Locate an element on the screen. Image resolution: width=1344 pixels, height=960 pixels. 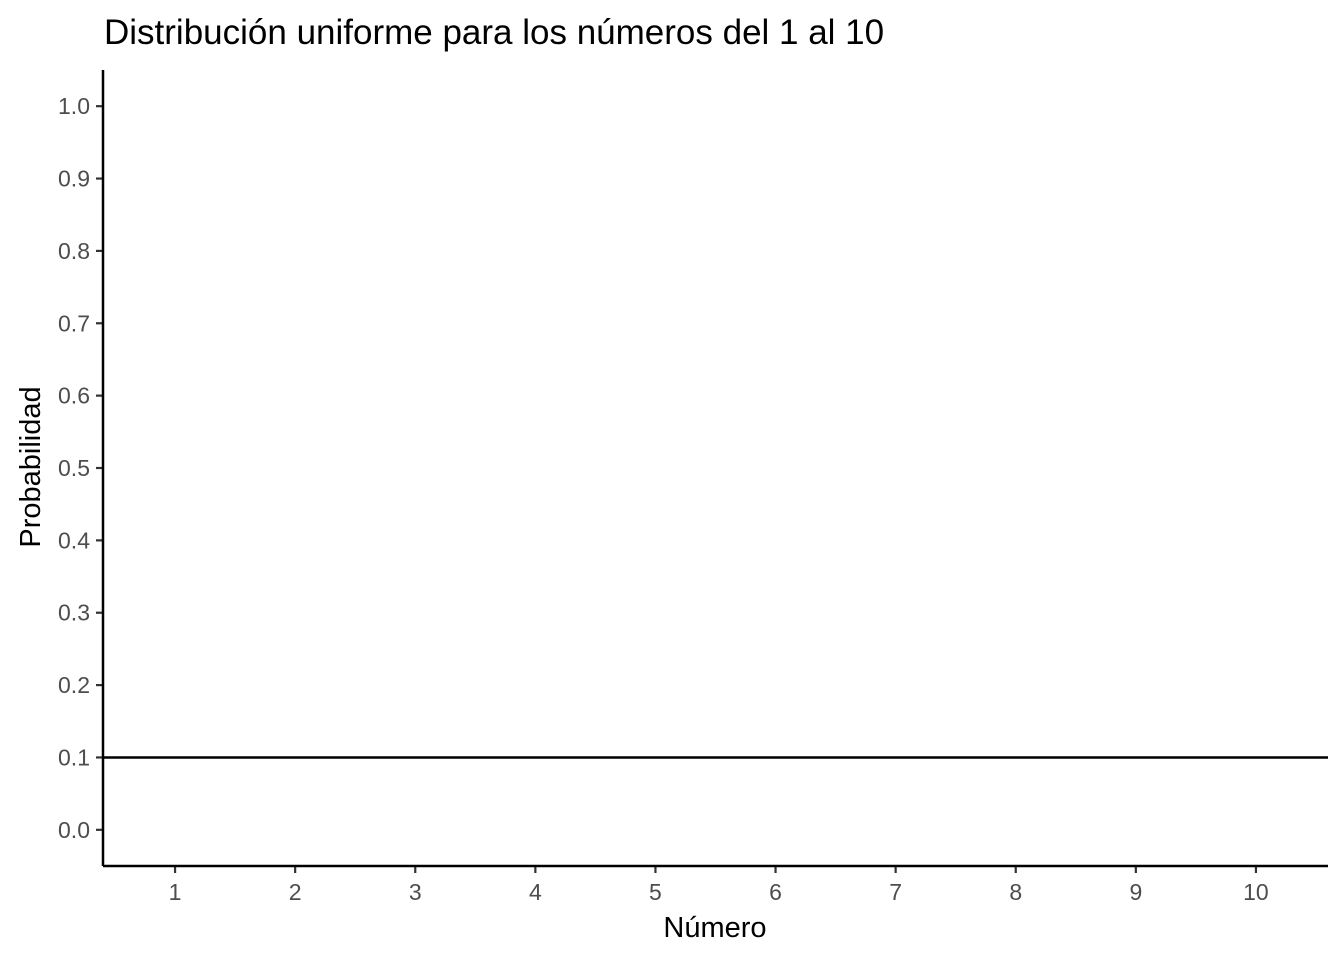
y-tick-label: 1.0 is located at coordinates (74, 106).